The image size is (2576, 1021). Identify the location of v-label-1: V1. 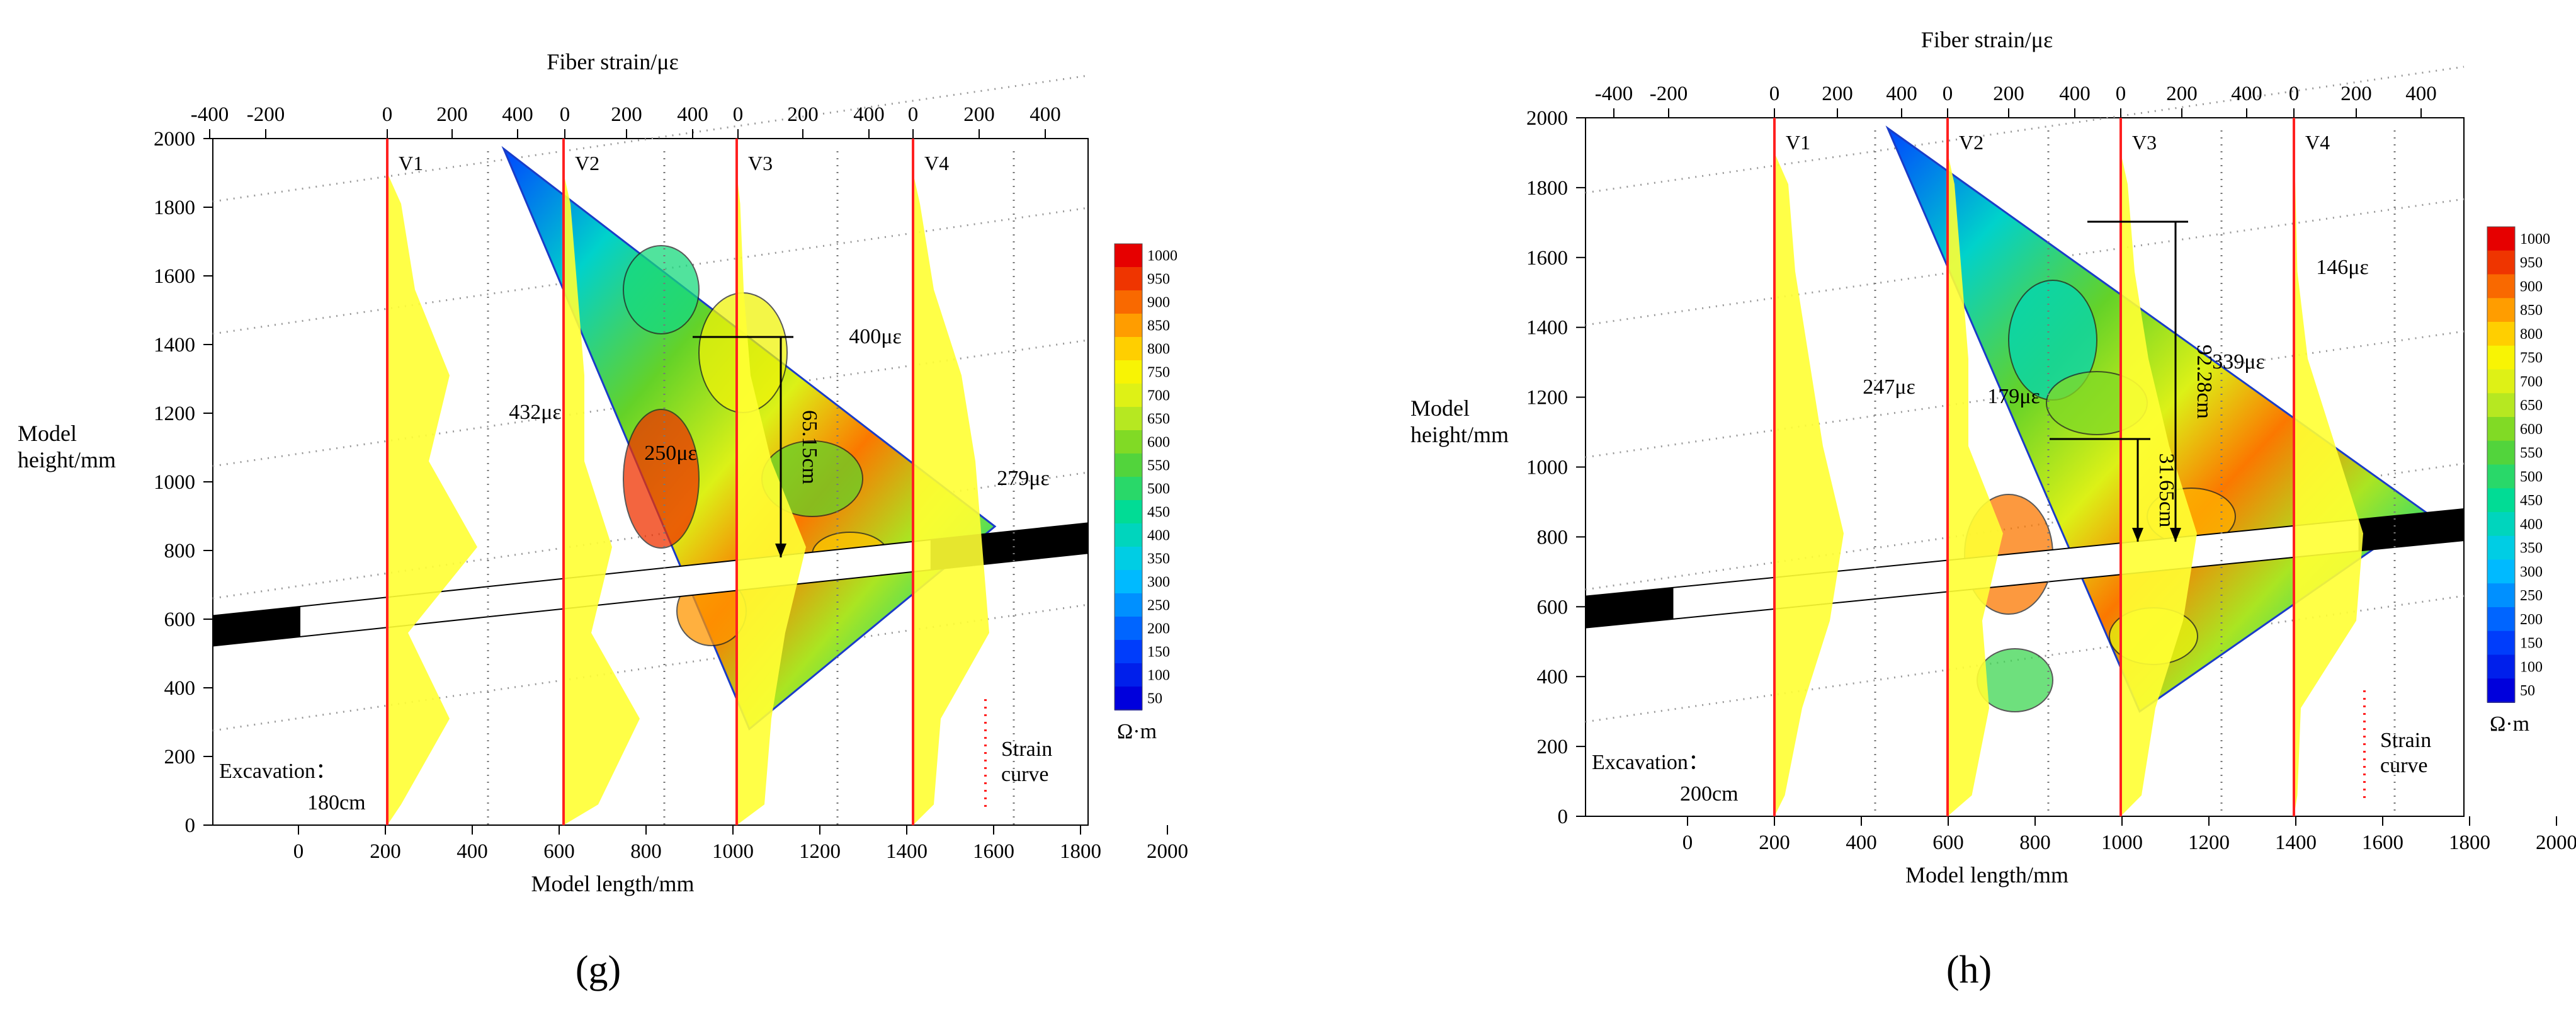
(1798, 142).